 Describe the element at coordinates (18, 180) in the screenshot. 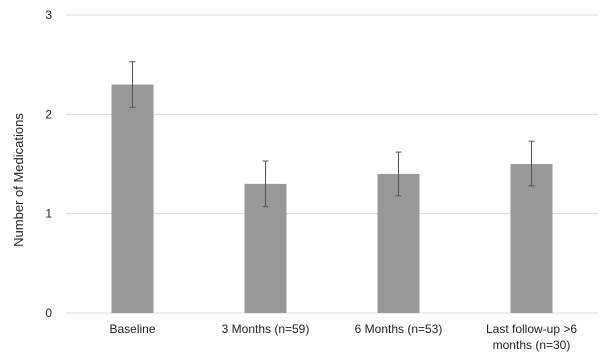

I see `y-axis-label: Number of Medications` at that location.